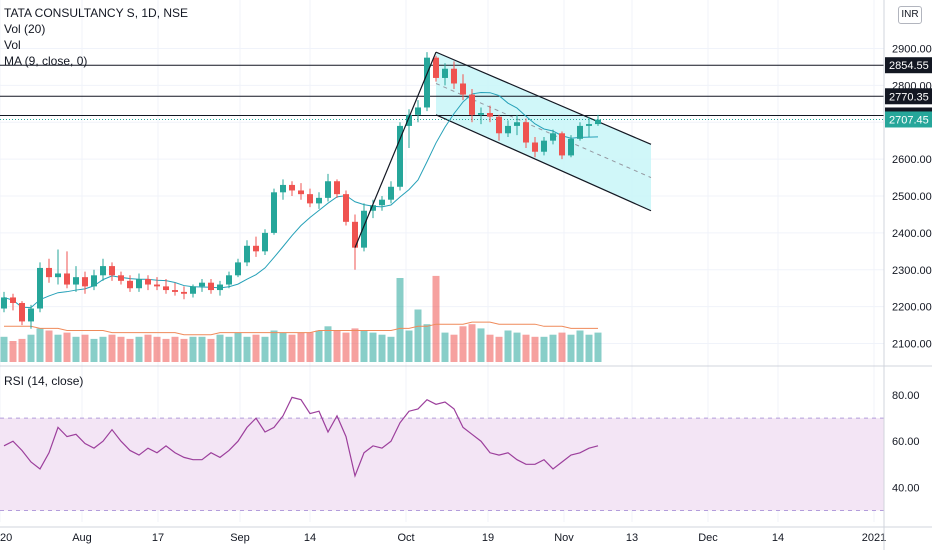 The image size is (932, 550). Describe the element at coordinates (301, 318) in the screenshot. I see `volume-bars` at that location.